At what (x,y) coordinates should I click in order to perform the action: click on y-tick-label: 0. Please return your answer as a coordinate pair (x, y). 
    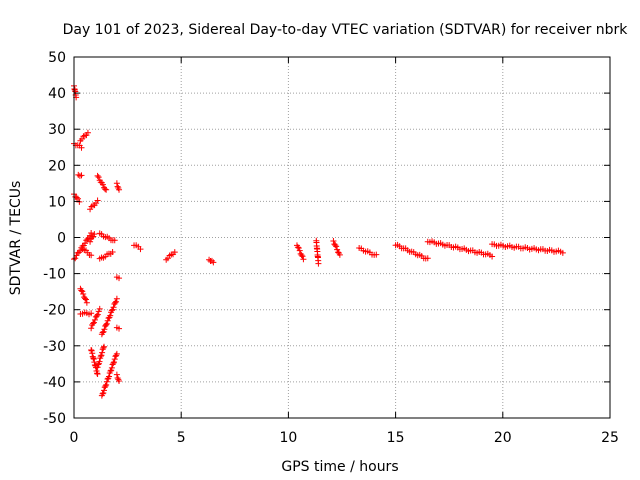
    Looking at the image, I should click on (61, 239).